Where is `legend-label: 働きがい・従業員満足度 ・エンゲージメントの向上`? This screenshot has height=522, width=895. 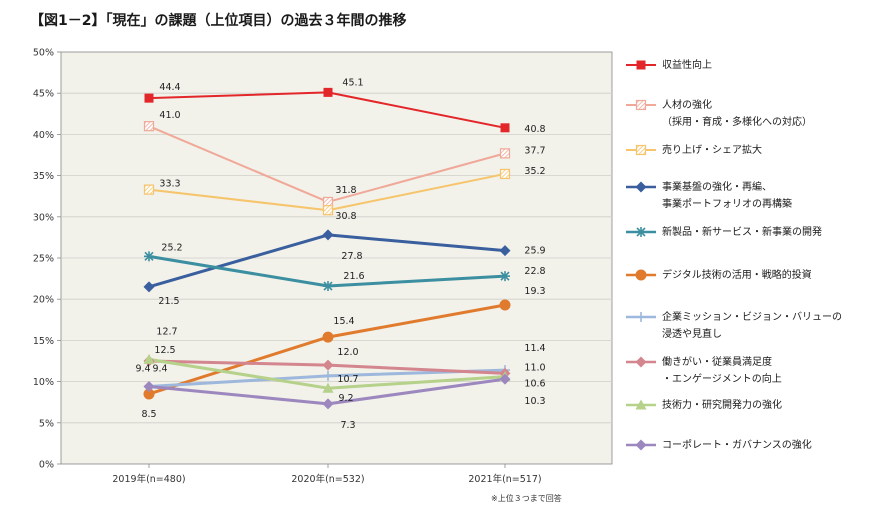 legend-label: 働きがい・従業員満足度 ・エンゲージメントの向上 is located at coordinates (722, 371).